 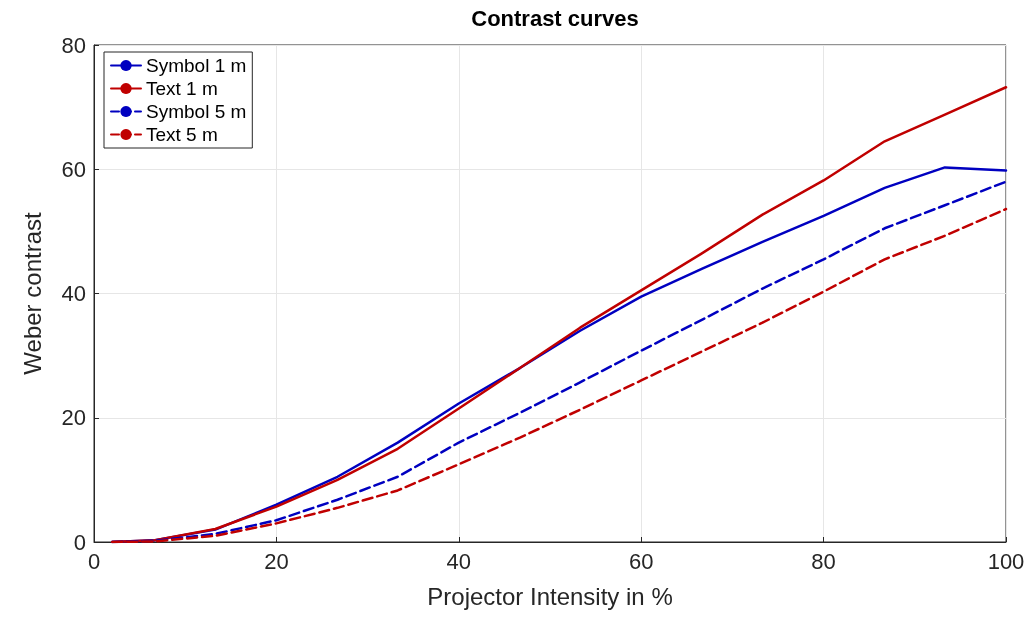 I want to click on x-tick-label: 100, so click(x=1006, y=561).